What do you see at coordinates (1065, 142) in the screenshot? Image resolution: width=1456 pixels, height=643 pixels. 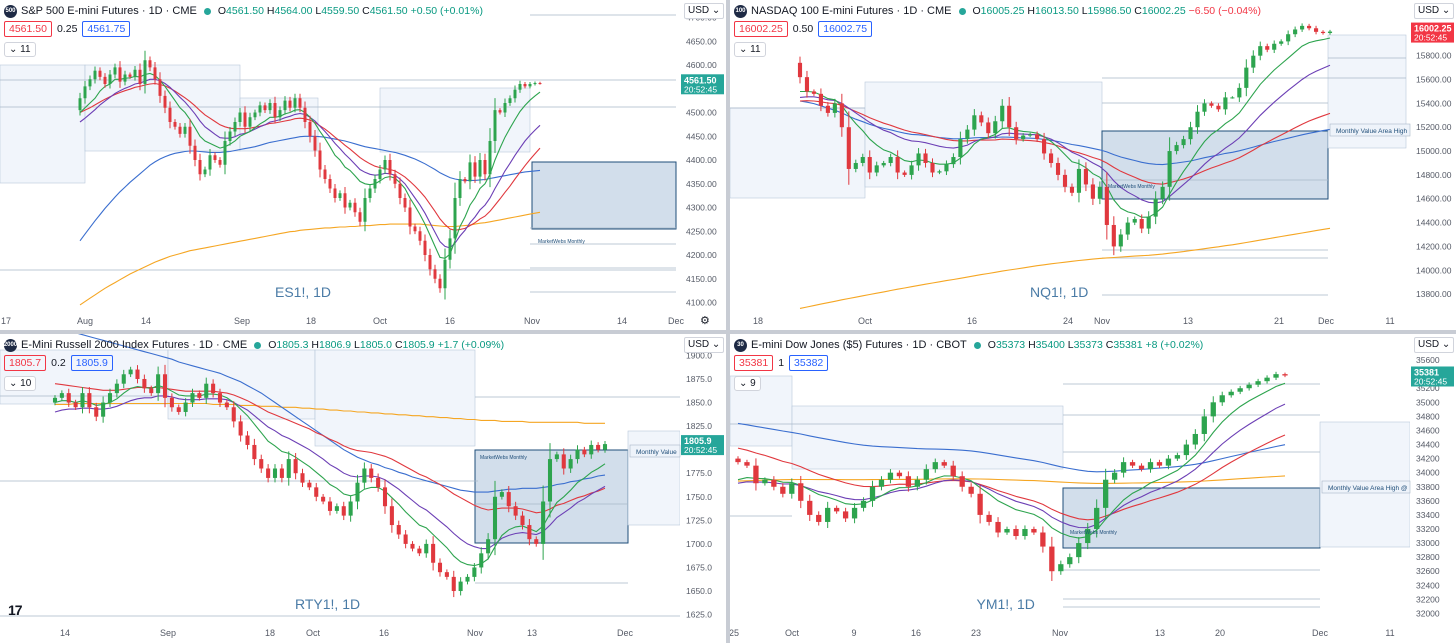 I see `series-ema-red` at bounding box center [1065, 142].